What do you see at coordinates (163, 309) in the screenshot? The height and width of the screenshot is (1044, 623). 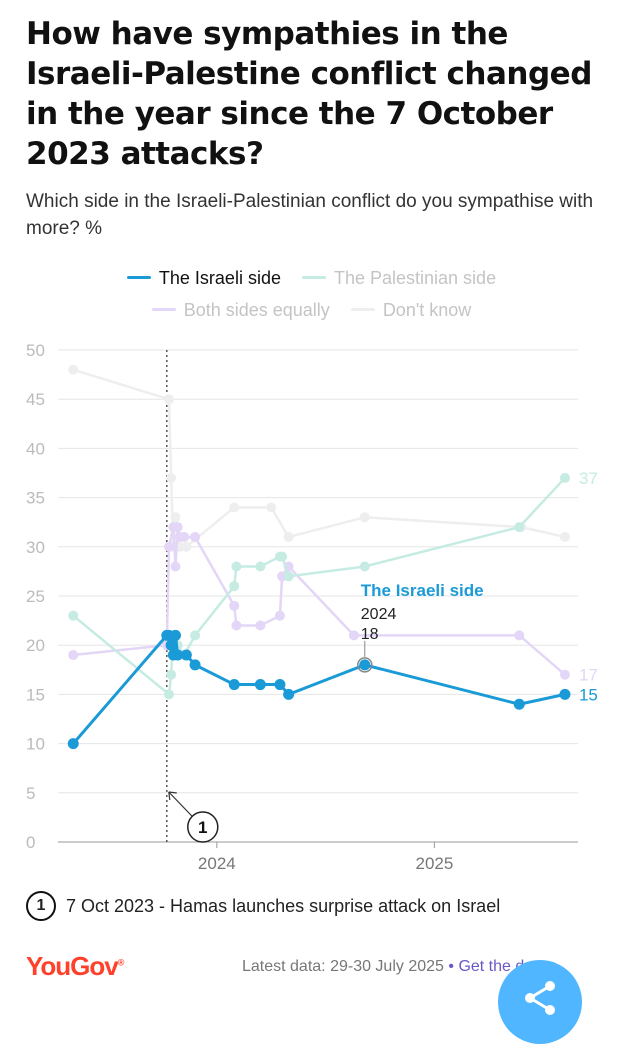 I see `legend-swatch-both` at bounding box center [163, 309].